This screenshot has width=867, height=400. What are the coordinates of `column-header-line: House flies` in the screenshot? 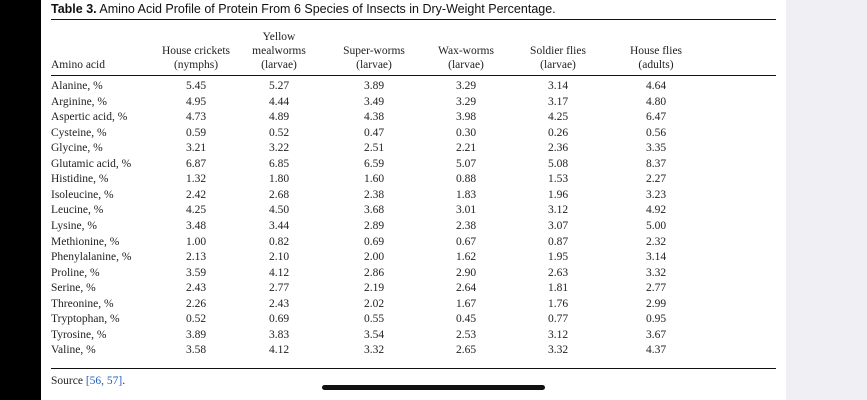 It's located at (656, 51).